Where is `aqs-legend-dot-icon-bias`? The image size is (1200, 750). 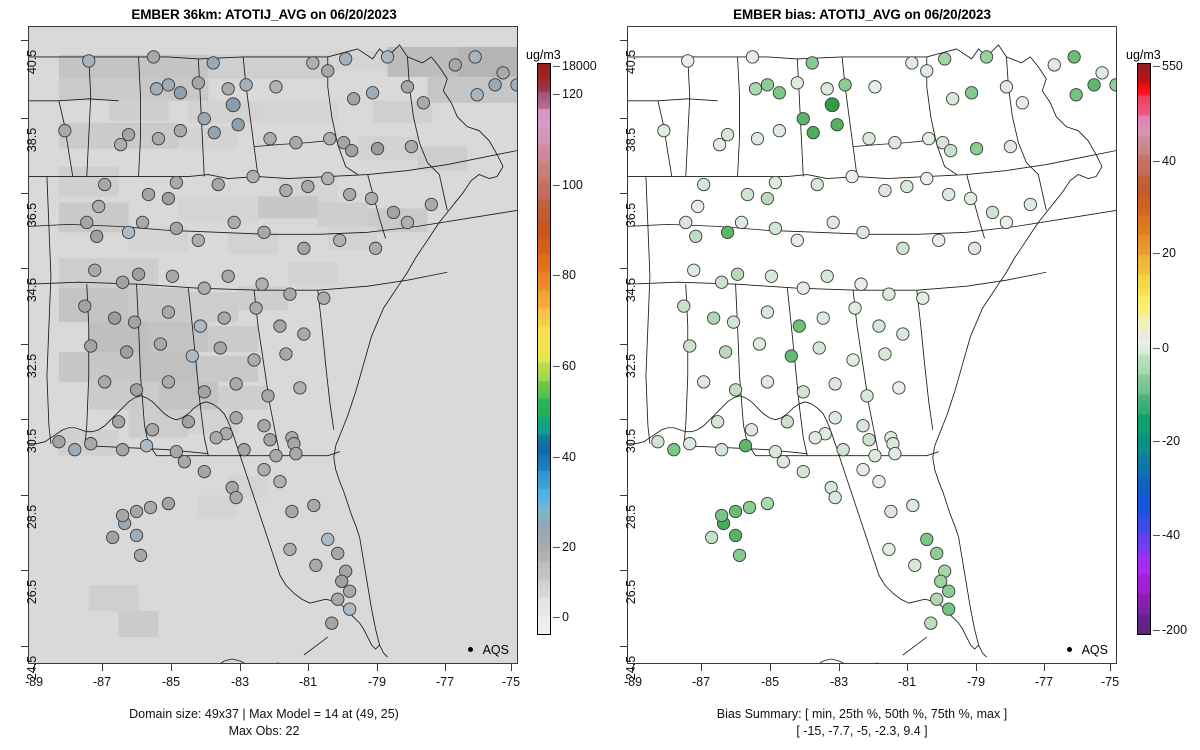 aqs-legend-dot-icon-bias is located at coordinates (1069, 649).